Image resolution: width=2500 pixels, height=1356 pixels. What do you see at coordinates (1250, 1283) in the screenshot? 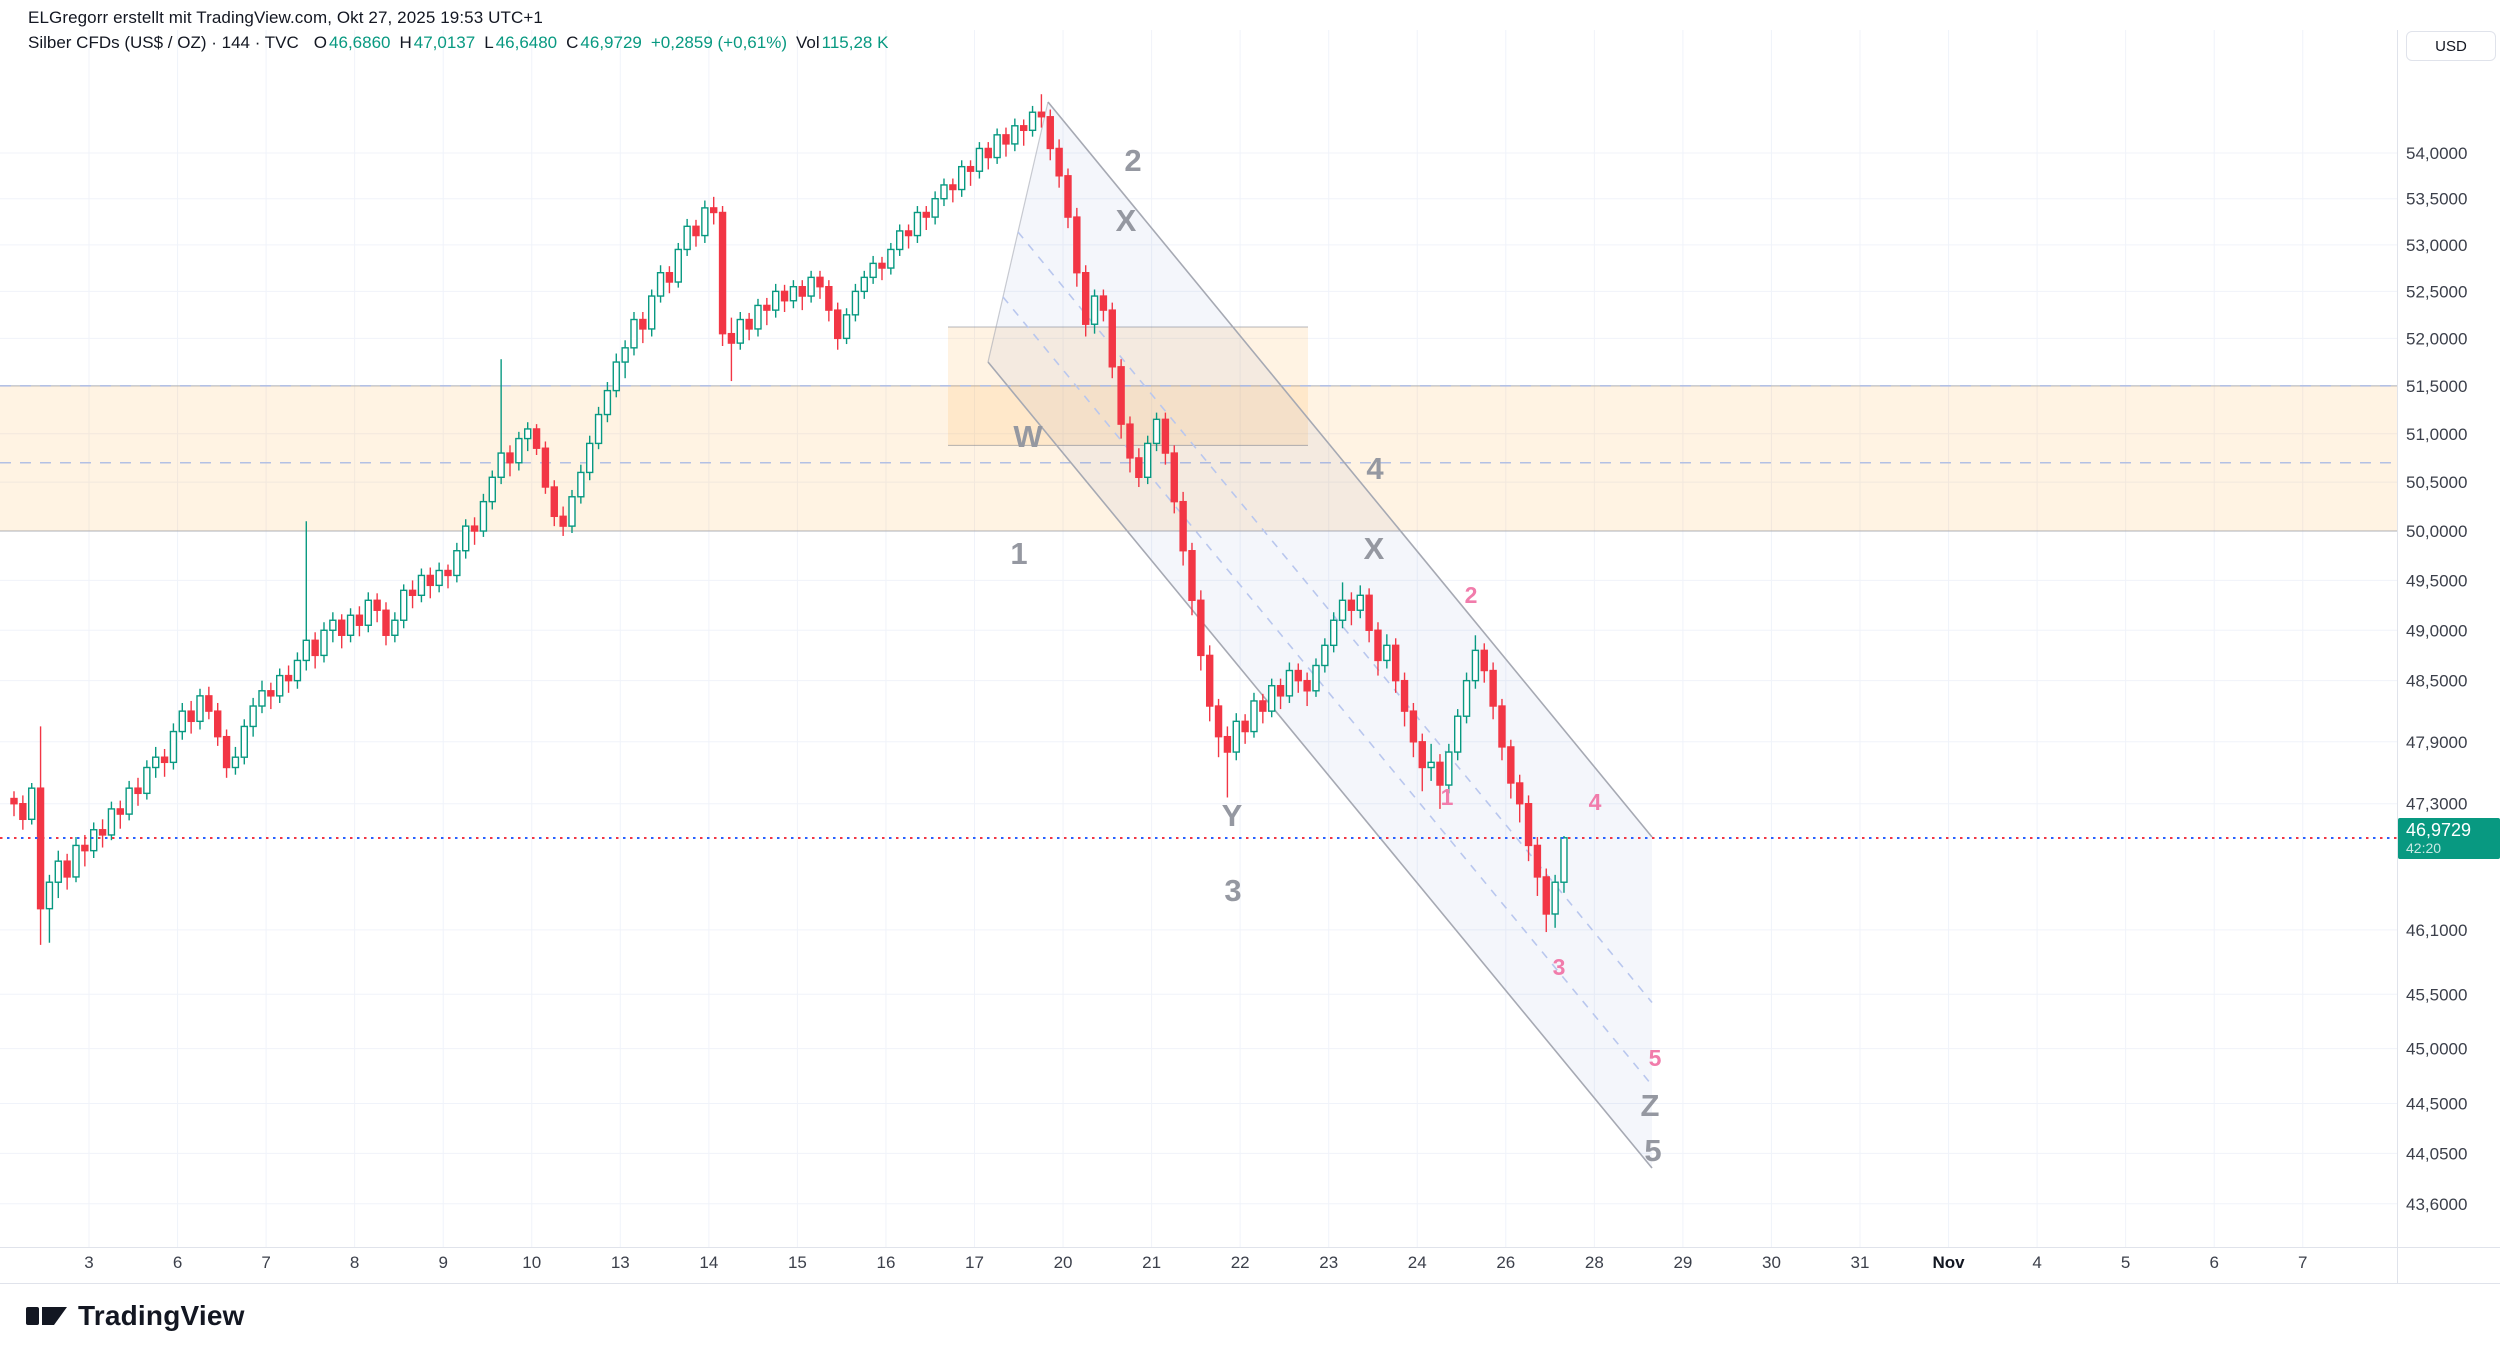
I see `time-axis-border-bottom` at bounding box center [1250, 1283].